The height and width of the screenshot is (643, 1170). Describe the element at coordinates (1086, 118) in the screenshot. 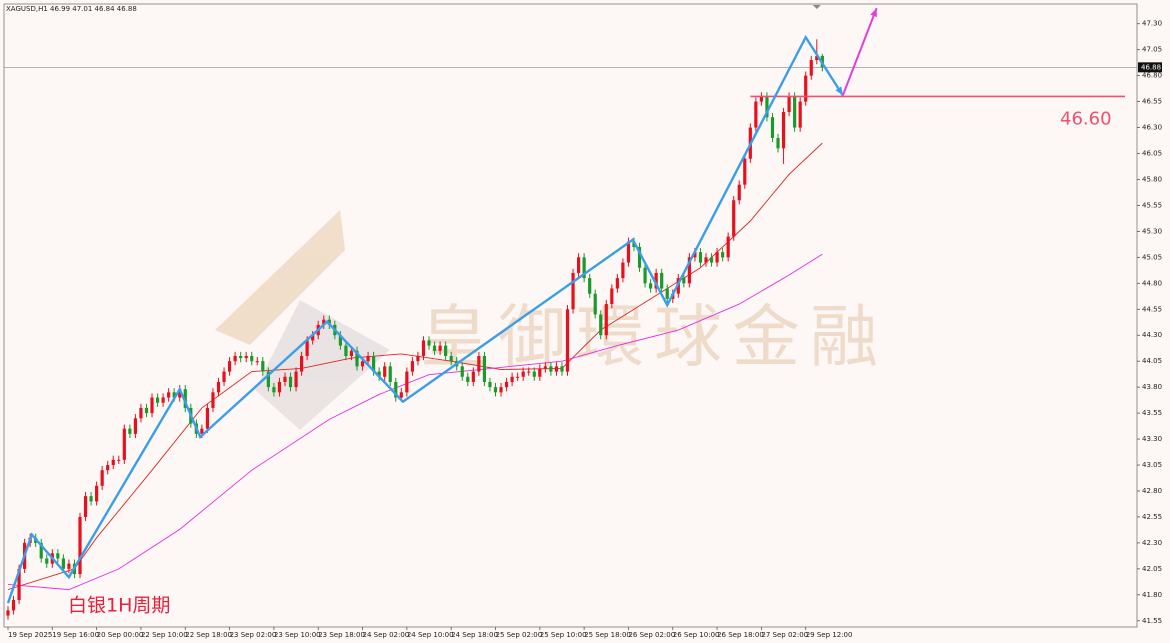

I see `level-label: 46.60` at that location.